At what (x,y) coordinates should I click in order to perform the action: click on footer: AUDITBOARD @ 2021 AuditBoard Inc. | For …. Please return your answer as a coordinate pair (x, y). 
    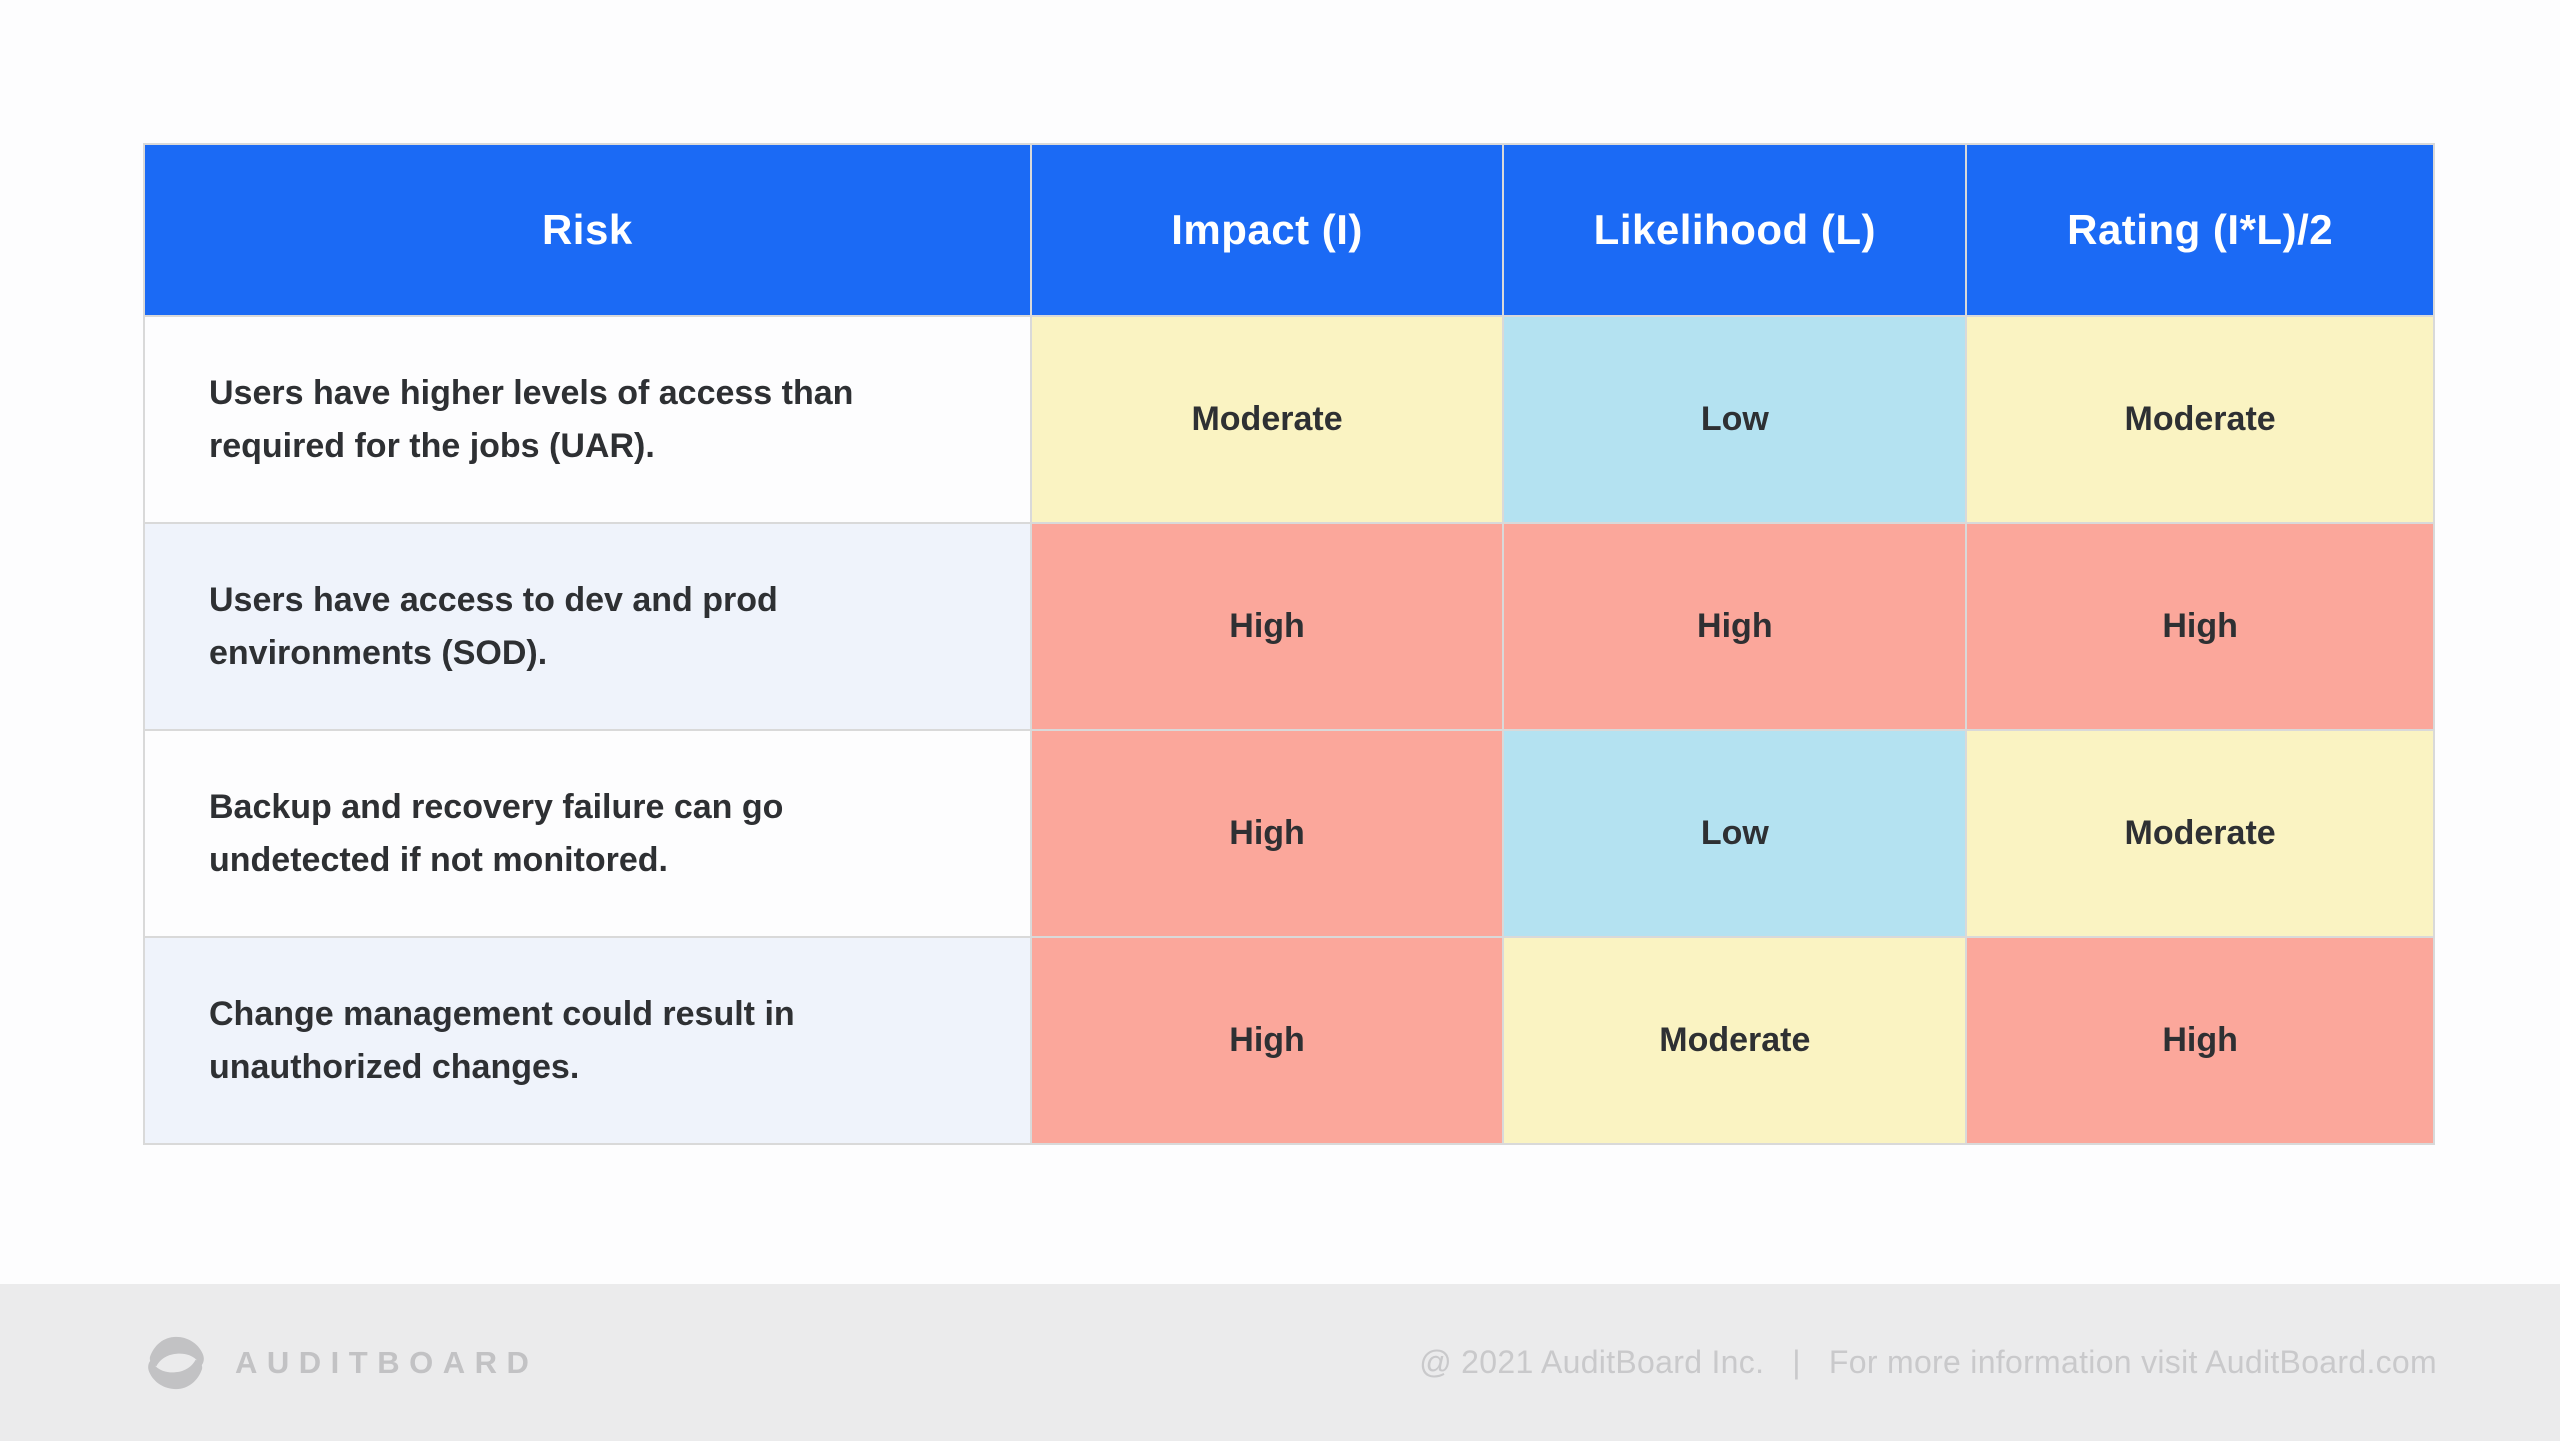
    Looking at the image, I should click on (1280, 1362).